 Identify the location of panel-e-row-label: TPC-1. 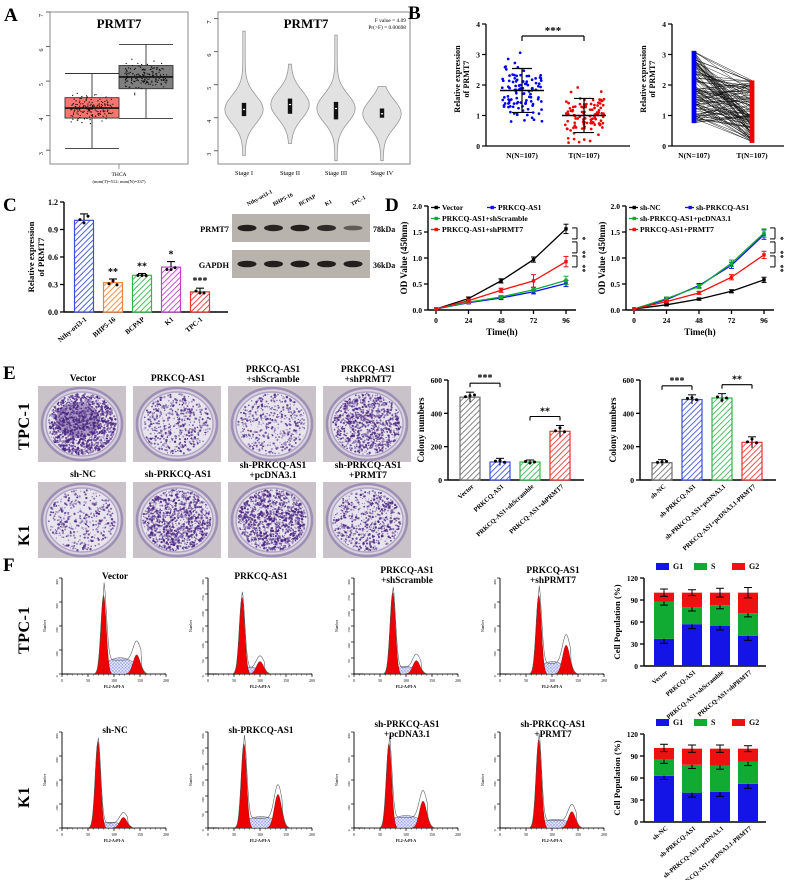
(24, 426).